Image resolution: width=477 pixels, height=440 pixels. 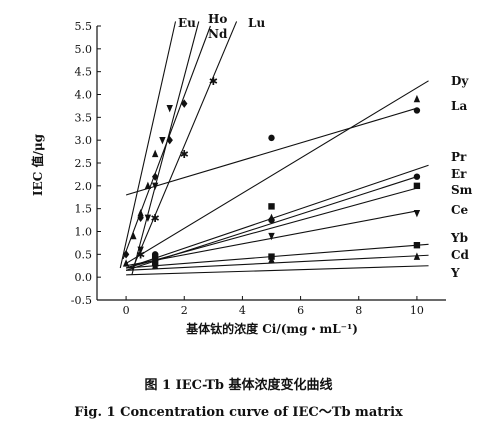 I want to click on series-sm, so click(x=273, y=225).